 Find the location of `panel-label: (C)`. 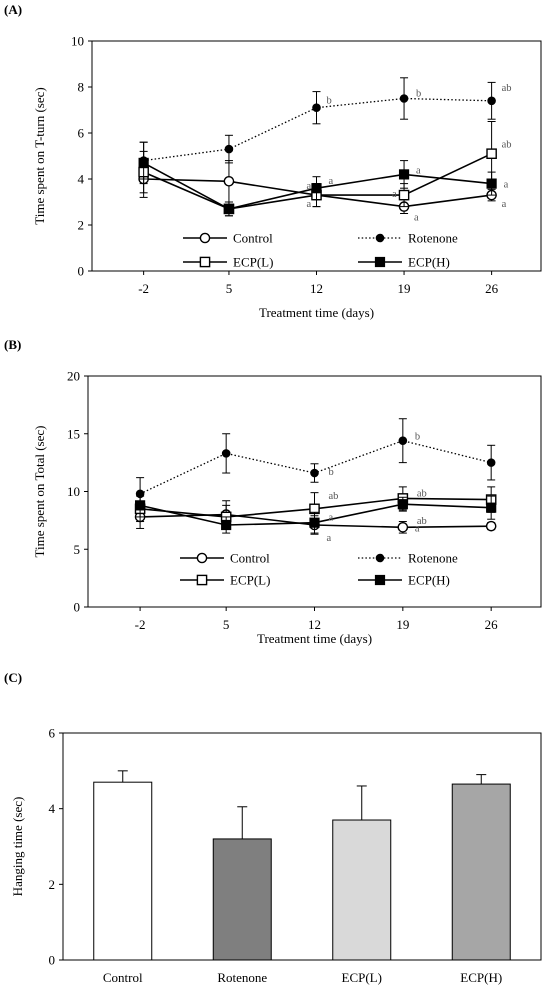

panel-label: (C) is located at coordinates (13, 677).